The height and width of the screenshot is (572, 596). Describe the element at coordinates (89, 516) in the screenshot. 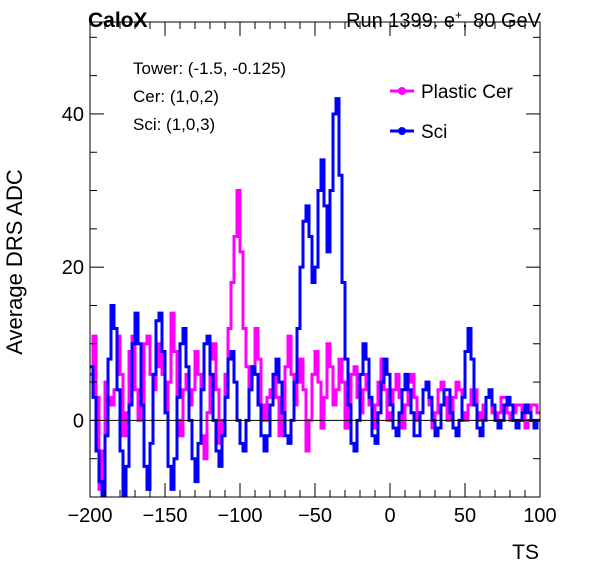

I see `x-tick-label: −200` at that location.